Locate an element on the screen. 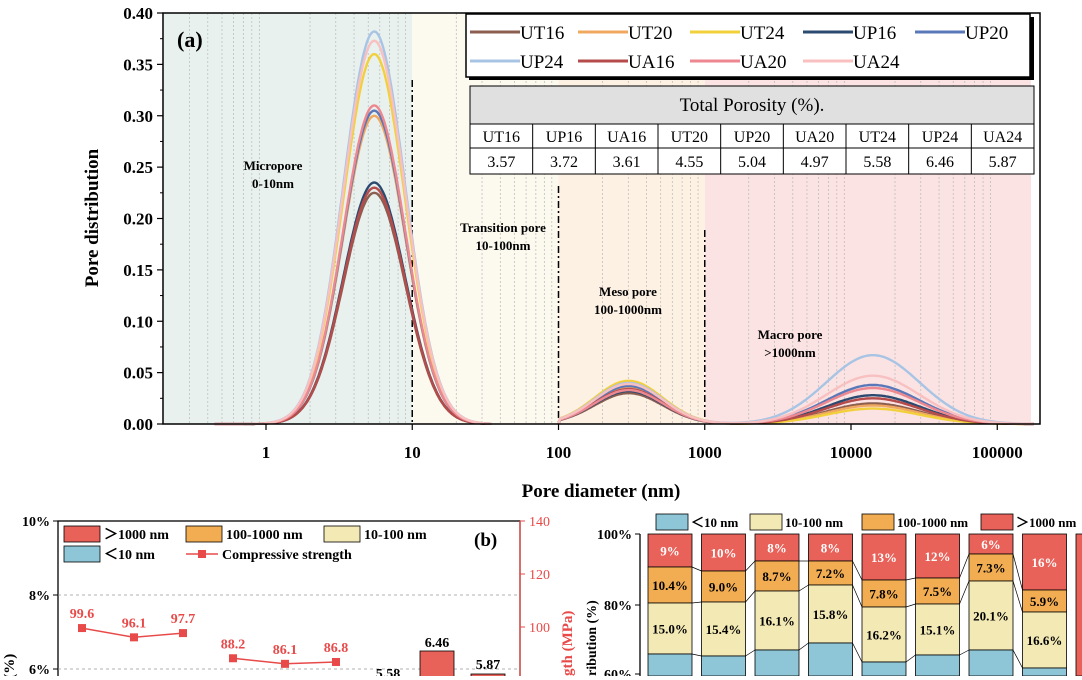  x-axis-title: Pore diameter (nm) is located at coordinates (601, 491).